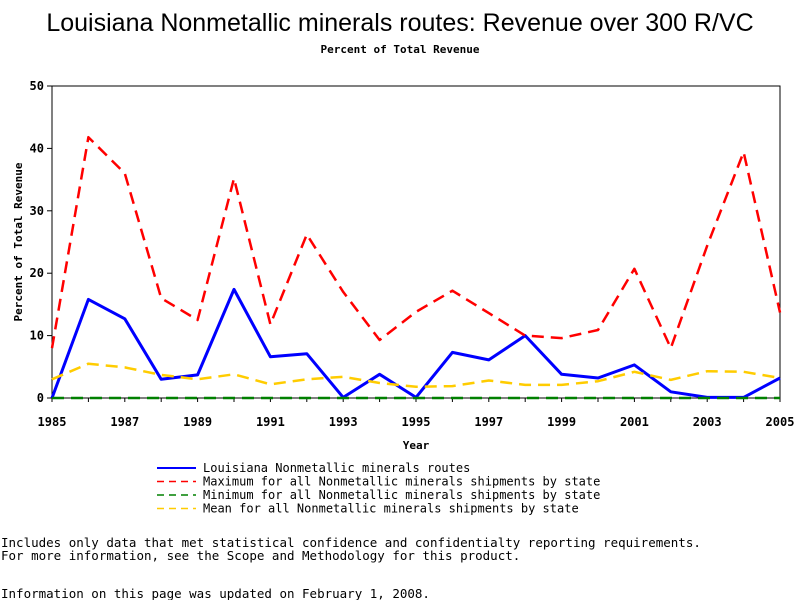 Image resolution: width=800 pixels, height=600 pixels. Describe the element at coordinates (197, 422) in the screenshot. I see `x-tick-label: 1989` at that location.